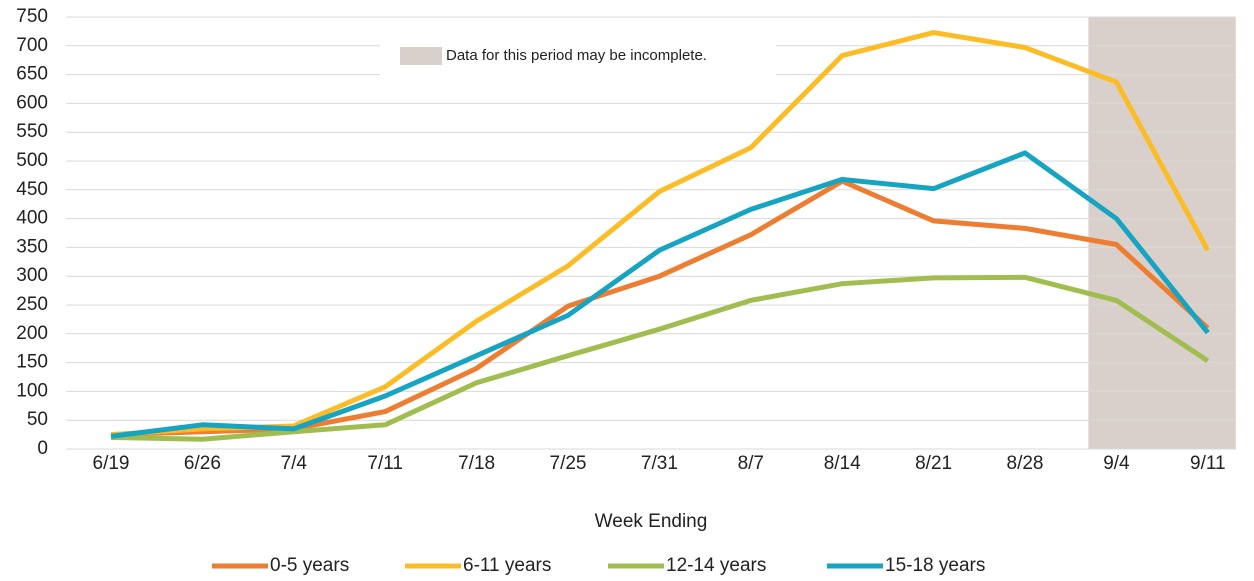 Image resolution: width=1254 pixels, height=581 pixels. What do you see at coordinates (309, 565) in the screenshot?
I see `legend-label: 0-5 years` at bounding box center [309, 565].